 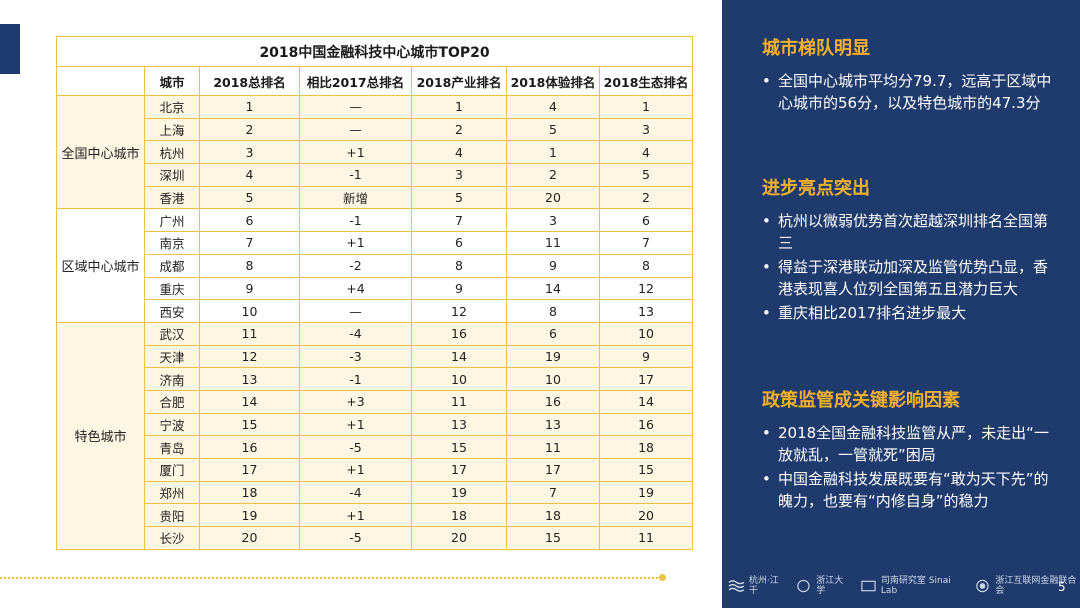 I want to click on cell-experience-rank: 18, so click(x=553, y=515).